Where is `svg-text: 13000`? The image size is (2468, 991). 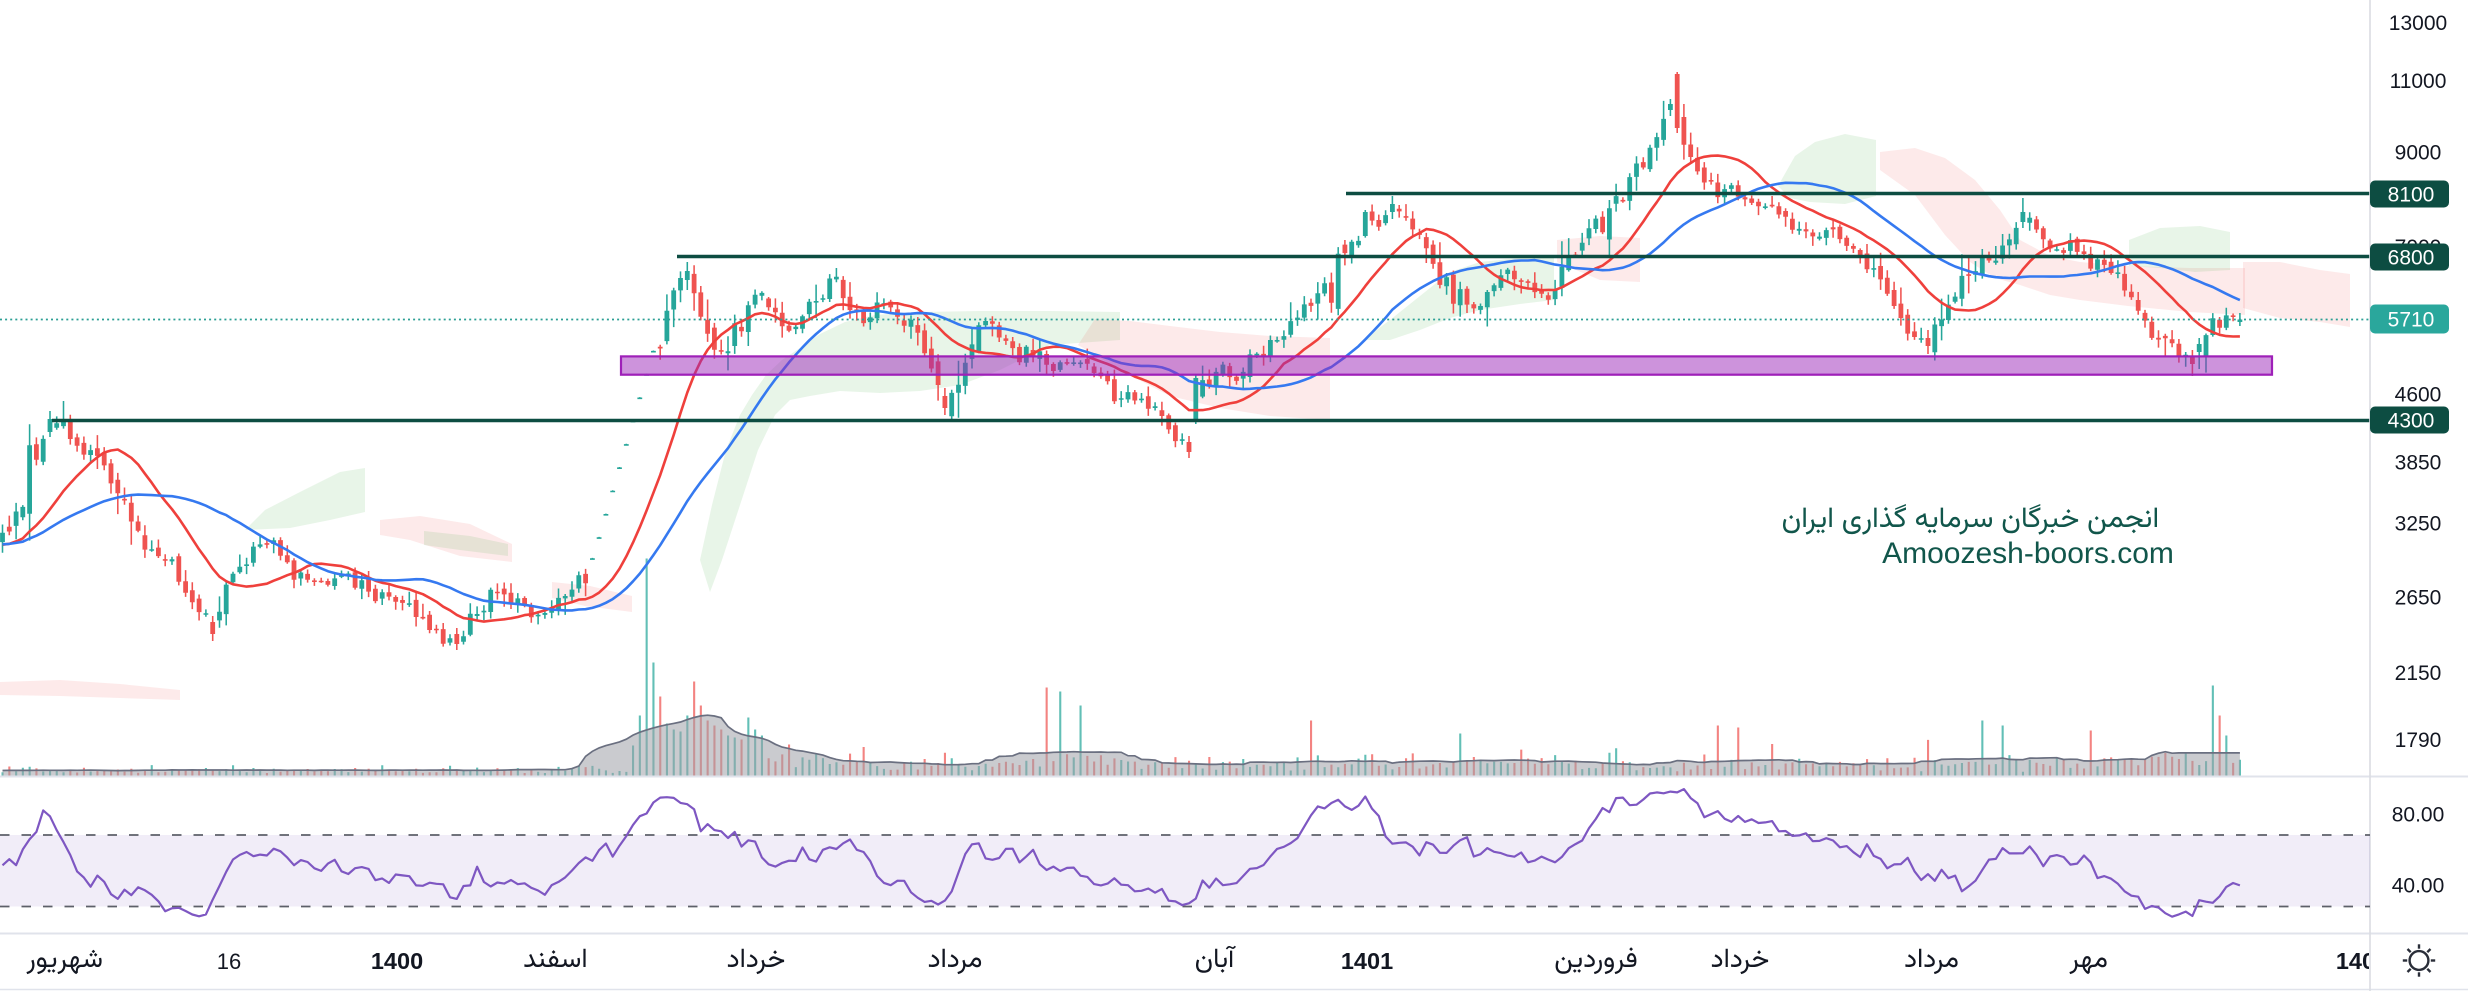
svg-text: 13000 is located at coordinates (2418, 23).